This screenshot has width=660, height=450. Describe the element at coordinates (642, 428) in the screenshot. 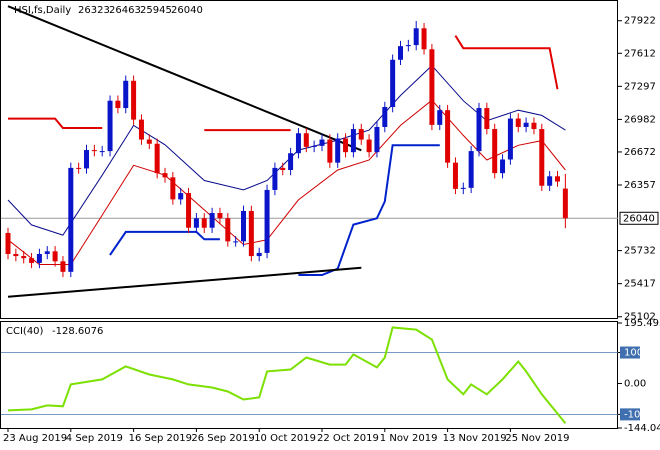

I see `y-tick-label: -144.041` at that location.